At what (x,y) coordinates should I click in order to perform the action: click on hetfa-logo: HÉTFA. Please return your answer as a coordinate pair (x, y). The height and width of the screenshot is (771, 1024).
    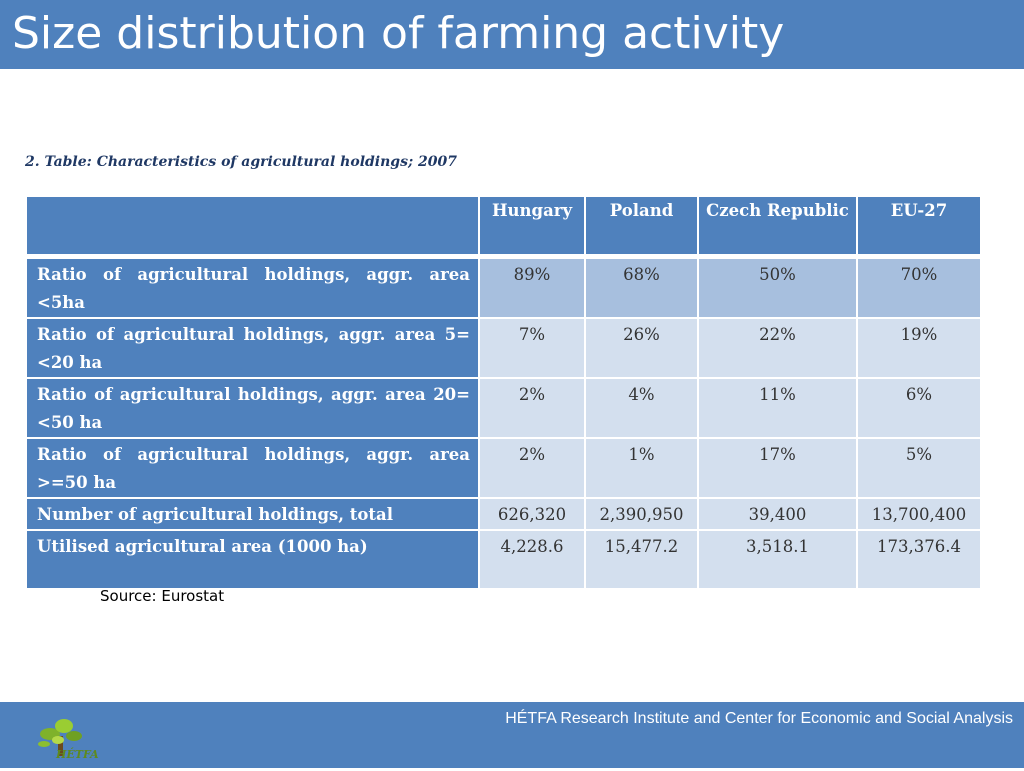
    Looking at the image, I should click on (69, 740).